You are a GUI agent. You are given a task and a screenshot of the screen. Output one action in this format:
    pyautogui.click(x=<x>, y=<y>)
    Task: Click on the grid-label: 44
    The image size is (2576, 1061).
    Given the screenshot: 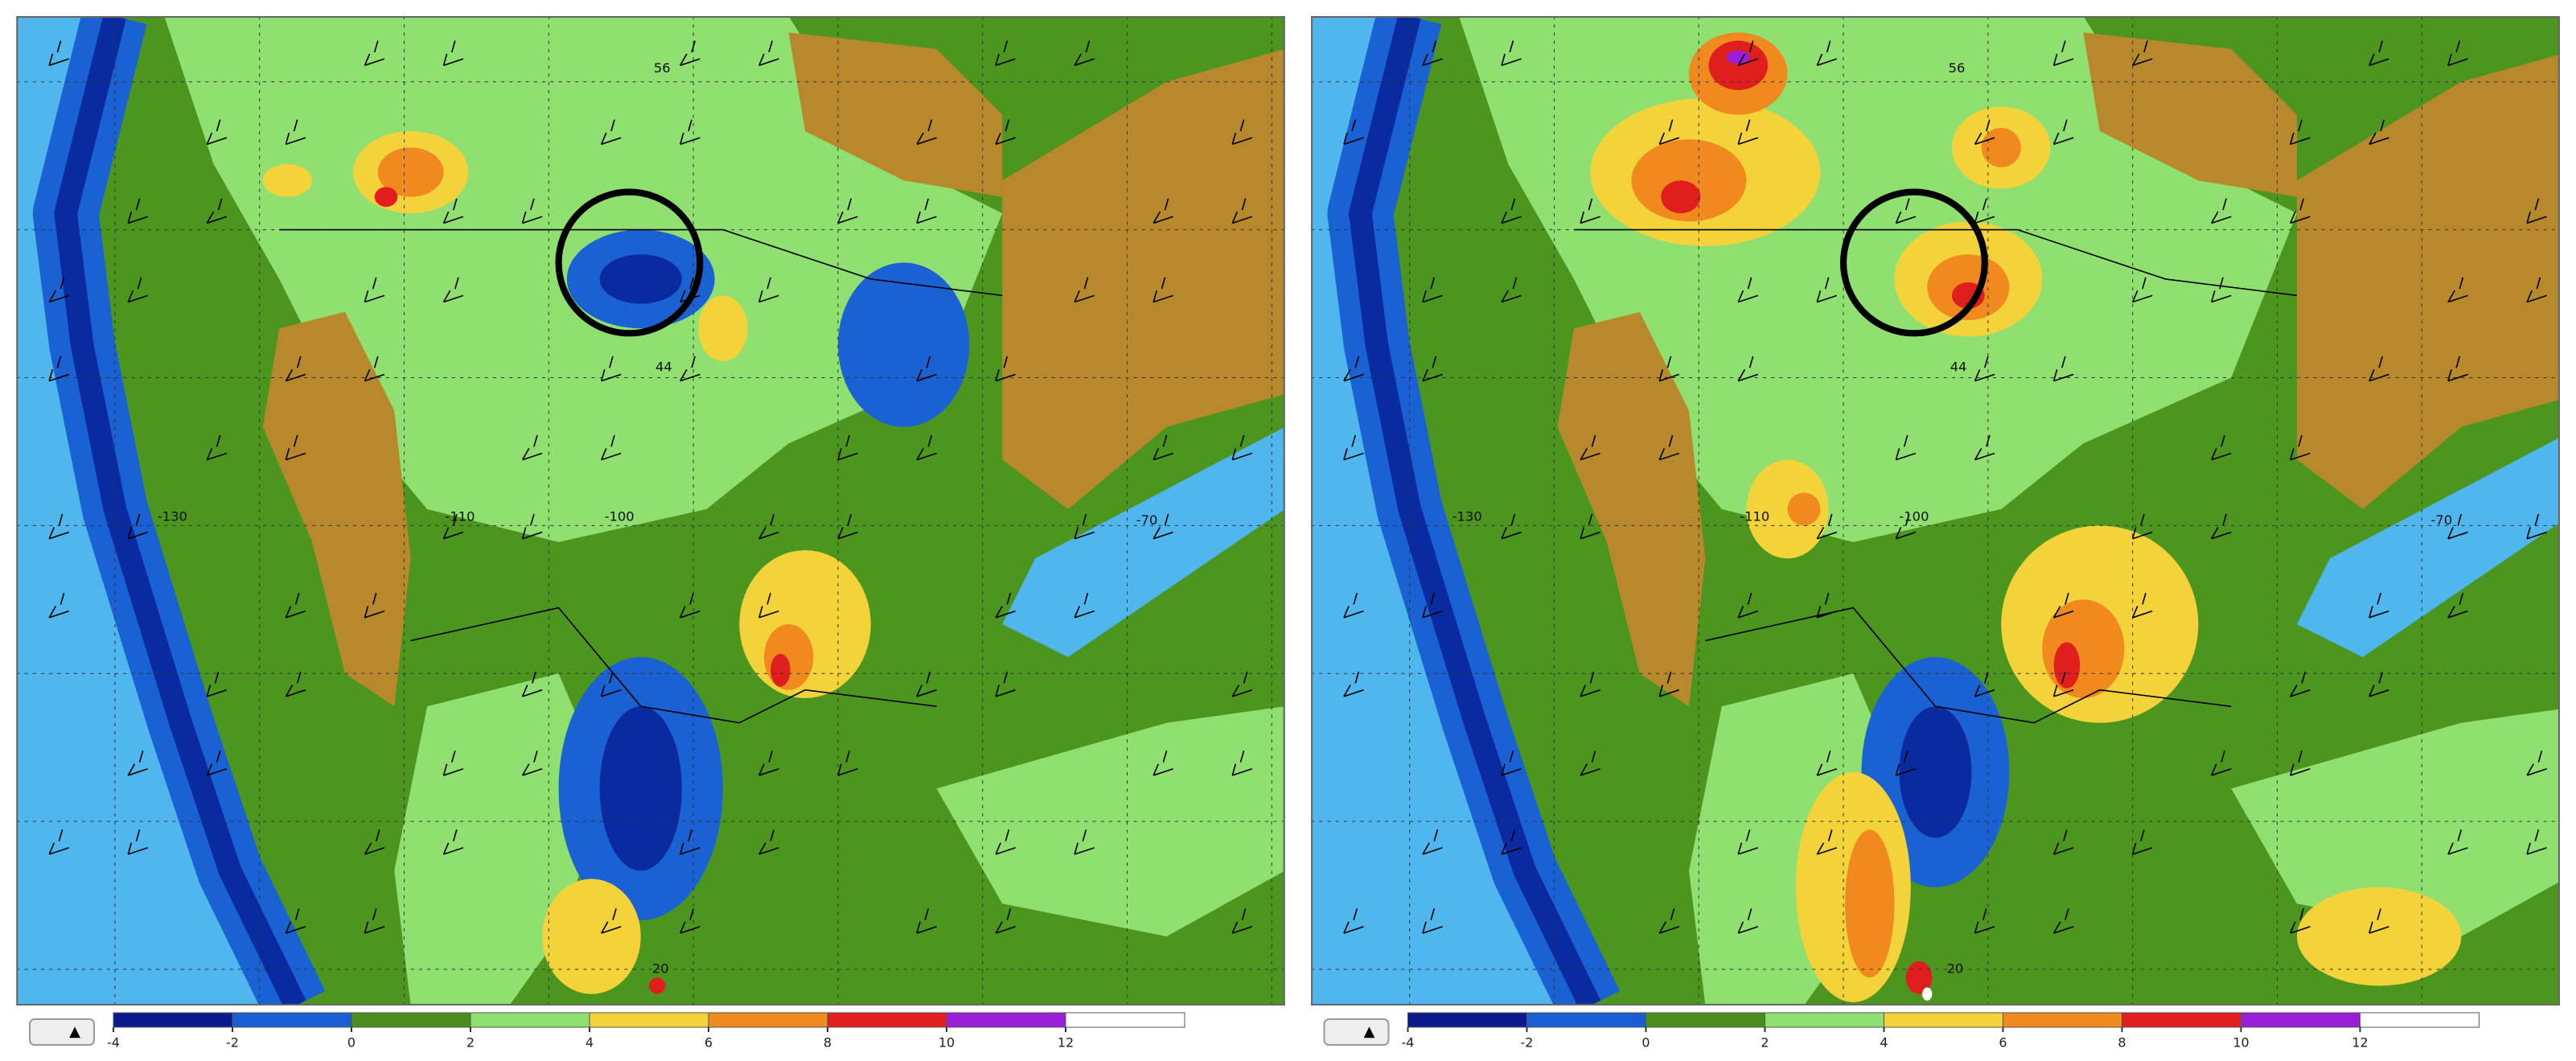 What is the action you would take?
    pyautogui.click(x=1958, y=367)
    